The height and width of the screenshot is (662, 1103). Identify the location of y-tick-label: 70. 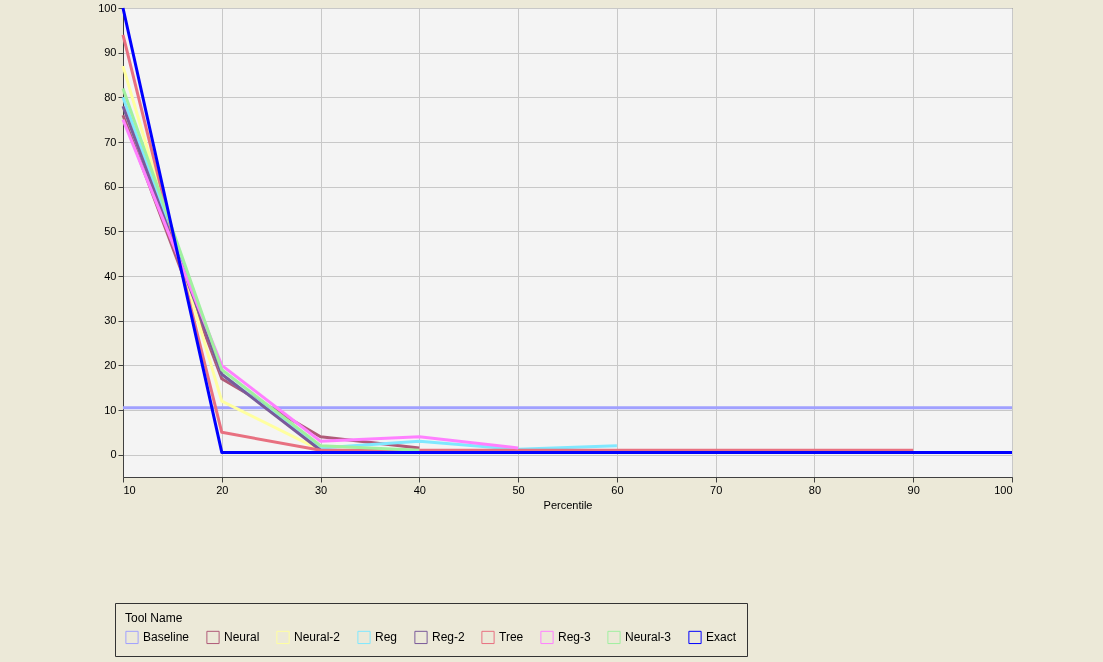
(110, 141).